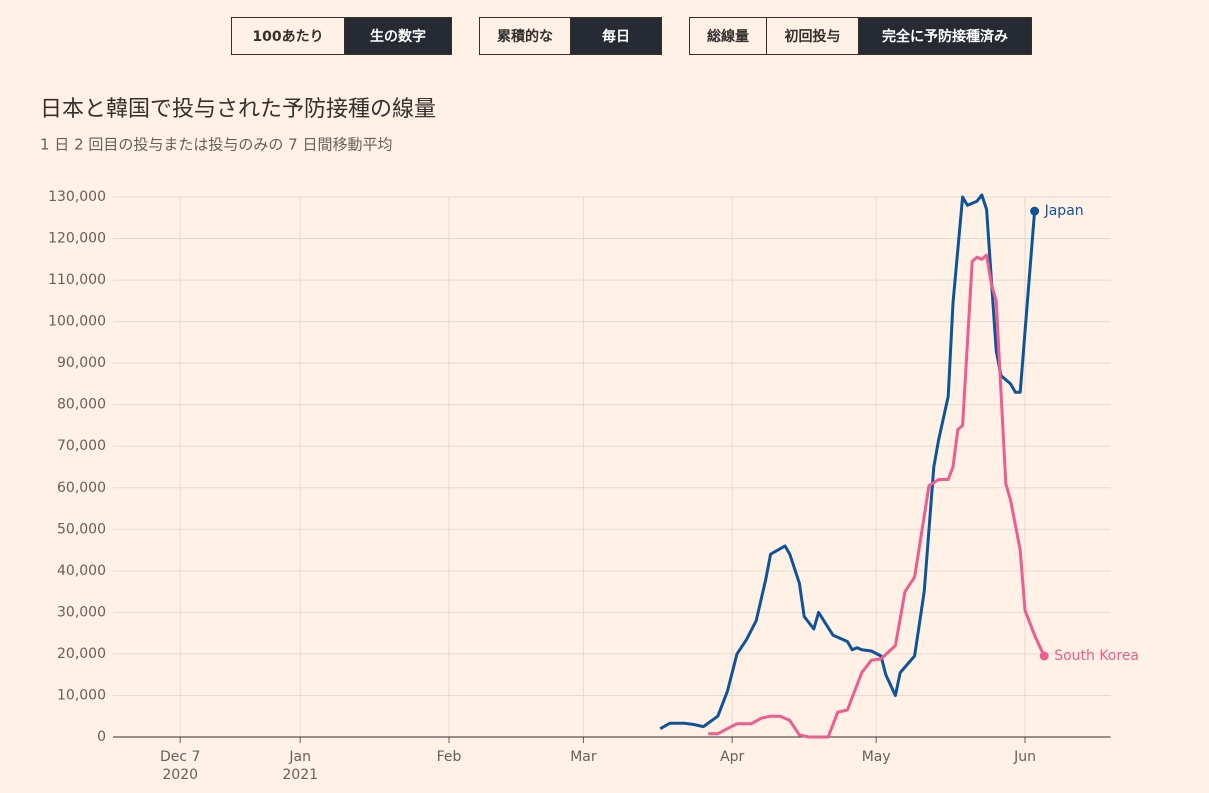  What do you see at coordinates (728, 37) in the screenshot?
I see `toggle-button: 総線量` at bounding box center [728, 37].